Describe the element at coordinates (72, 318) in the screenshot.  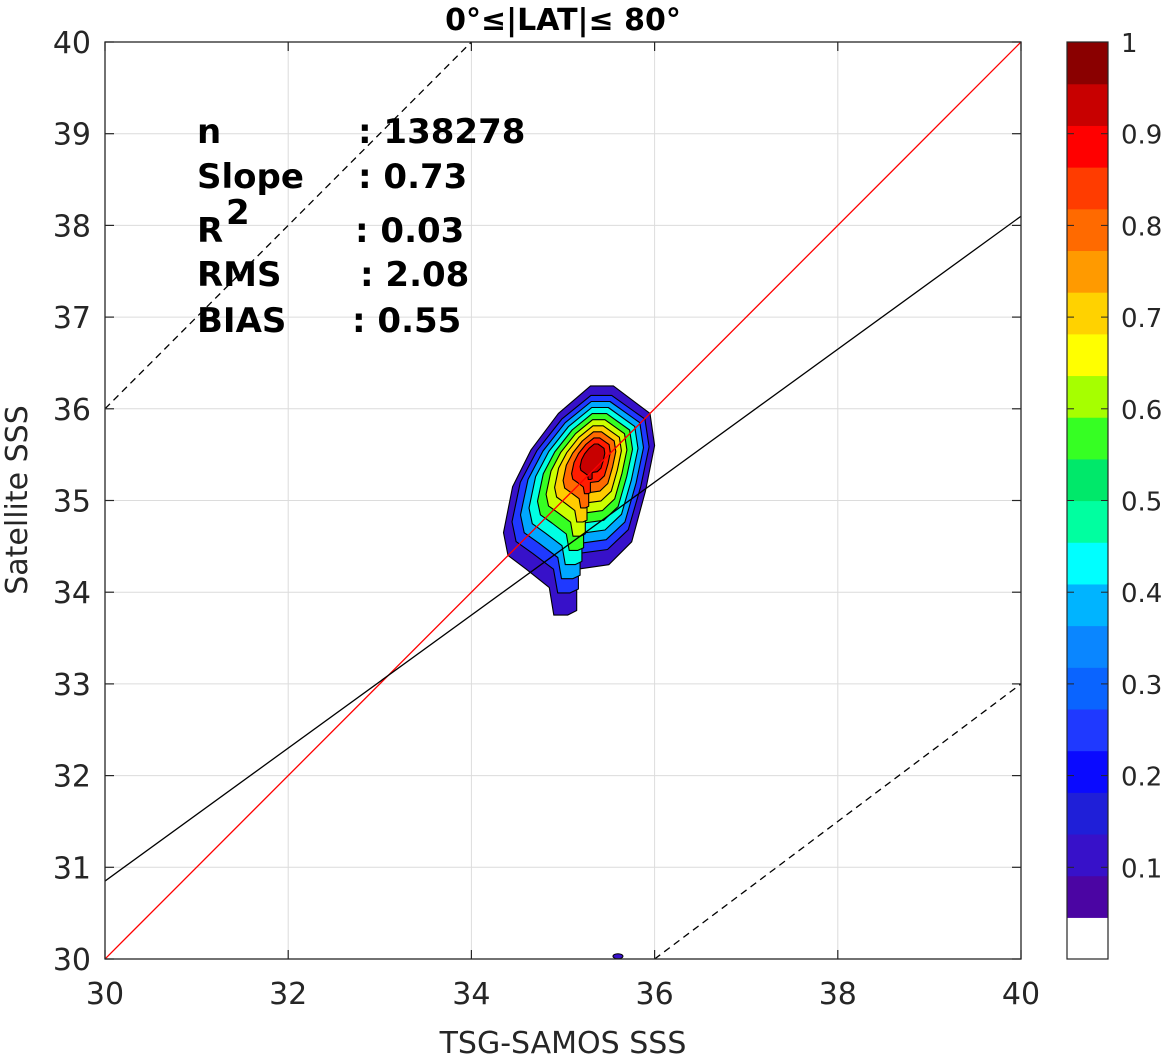
I see `y-tick-label: 37` at that location.